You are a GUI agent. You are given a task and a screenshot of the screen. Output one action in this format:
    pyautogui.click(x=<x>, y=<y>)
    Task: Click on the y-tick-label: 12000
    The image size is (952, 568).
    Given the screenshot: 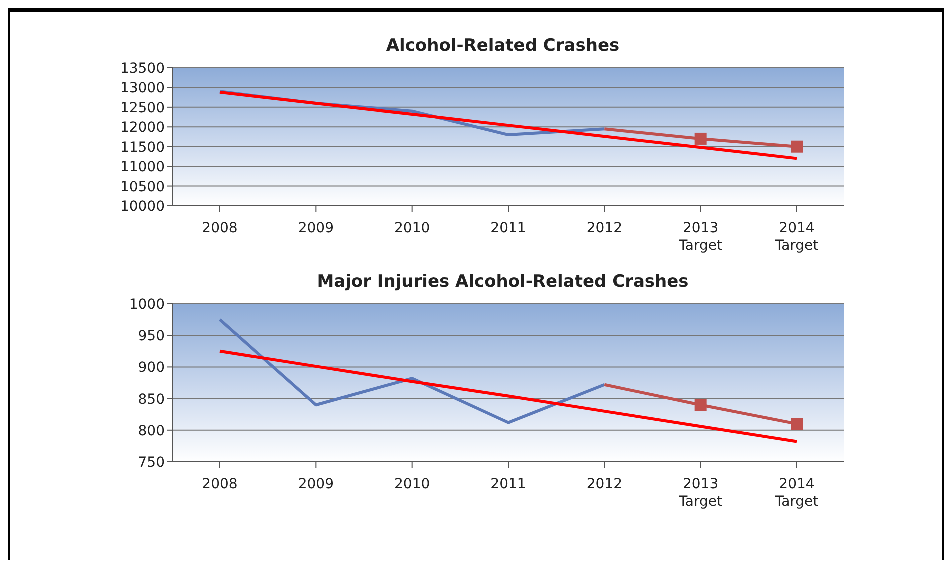 What is the action you would take?
    pyautogui.click(x=142, y=128)
    